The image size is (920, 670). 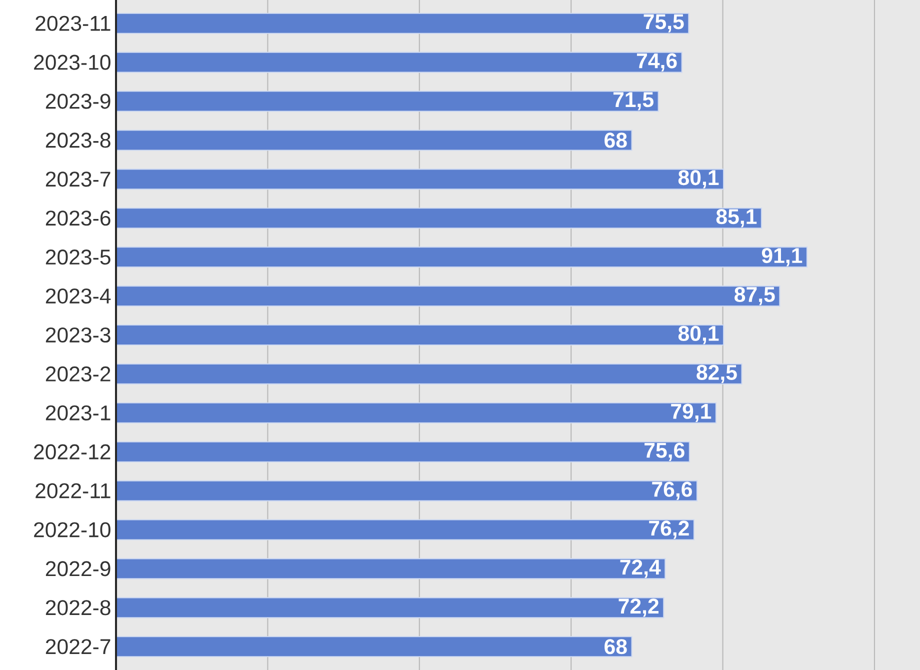 What do you see at coordinates (672, 491) in the screenshot?
I see `data-label: 76,6` at bounding box center [672, 491].